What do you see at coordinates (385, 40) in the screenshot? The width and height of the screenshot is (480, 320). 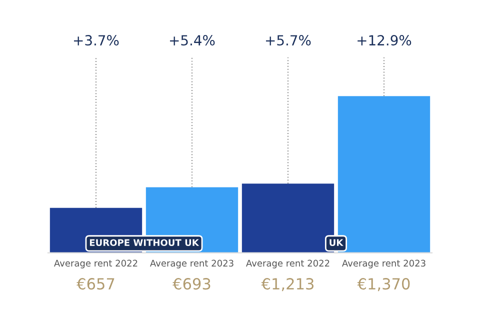 I see `data-label: +12.9%` at bounding box center [385, 40].